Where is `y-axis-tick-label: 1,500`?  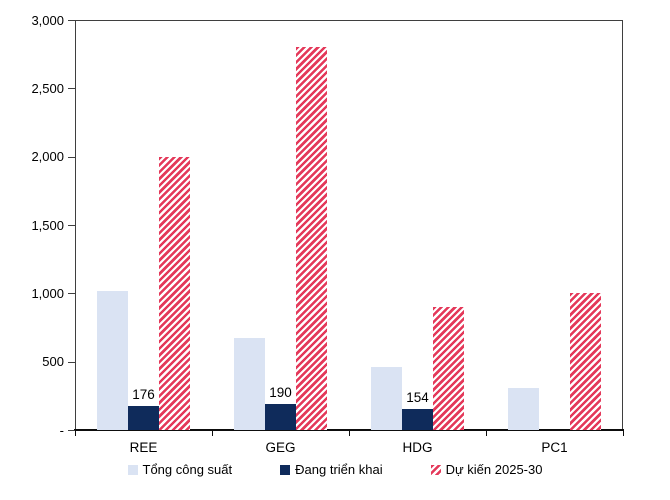
y-axis-tick-label: 1,500 is located at coordinates (47, 225).